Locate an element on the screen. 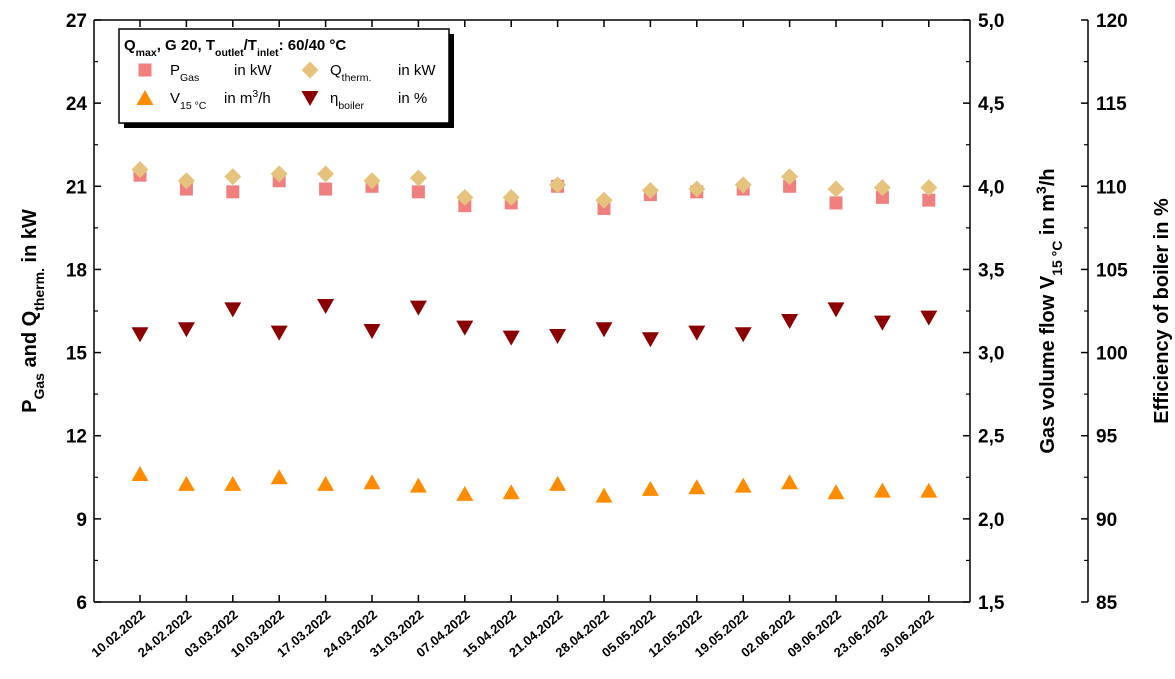 This screenshot has height=679, width=1175. right1-tick-label: 4,5 is located at coordinates (991, 104).